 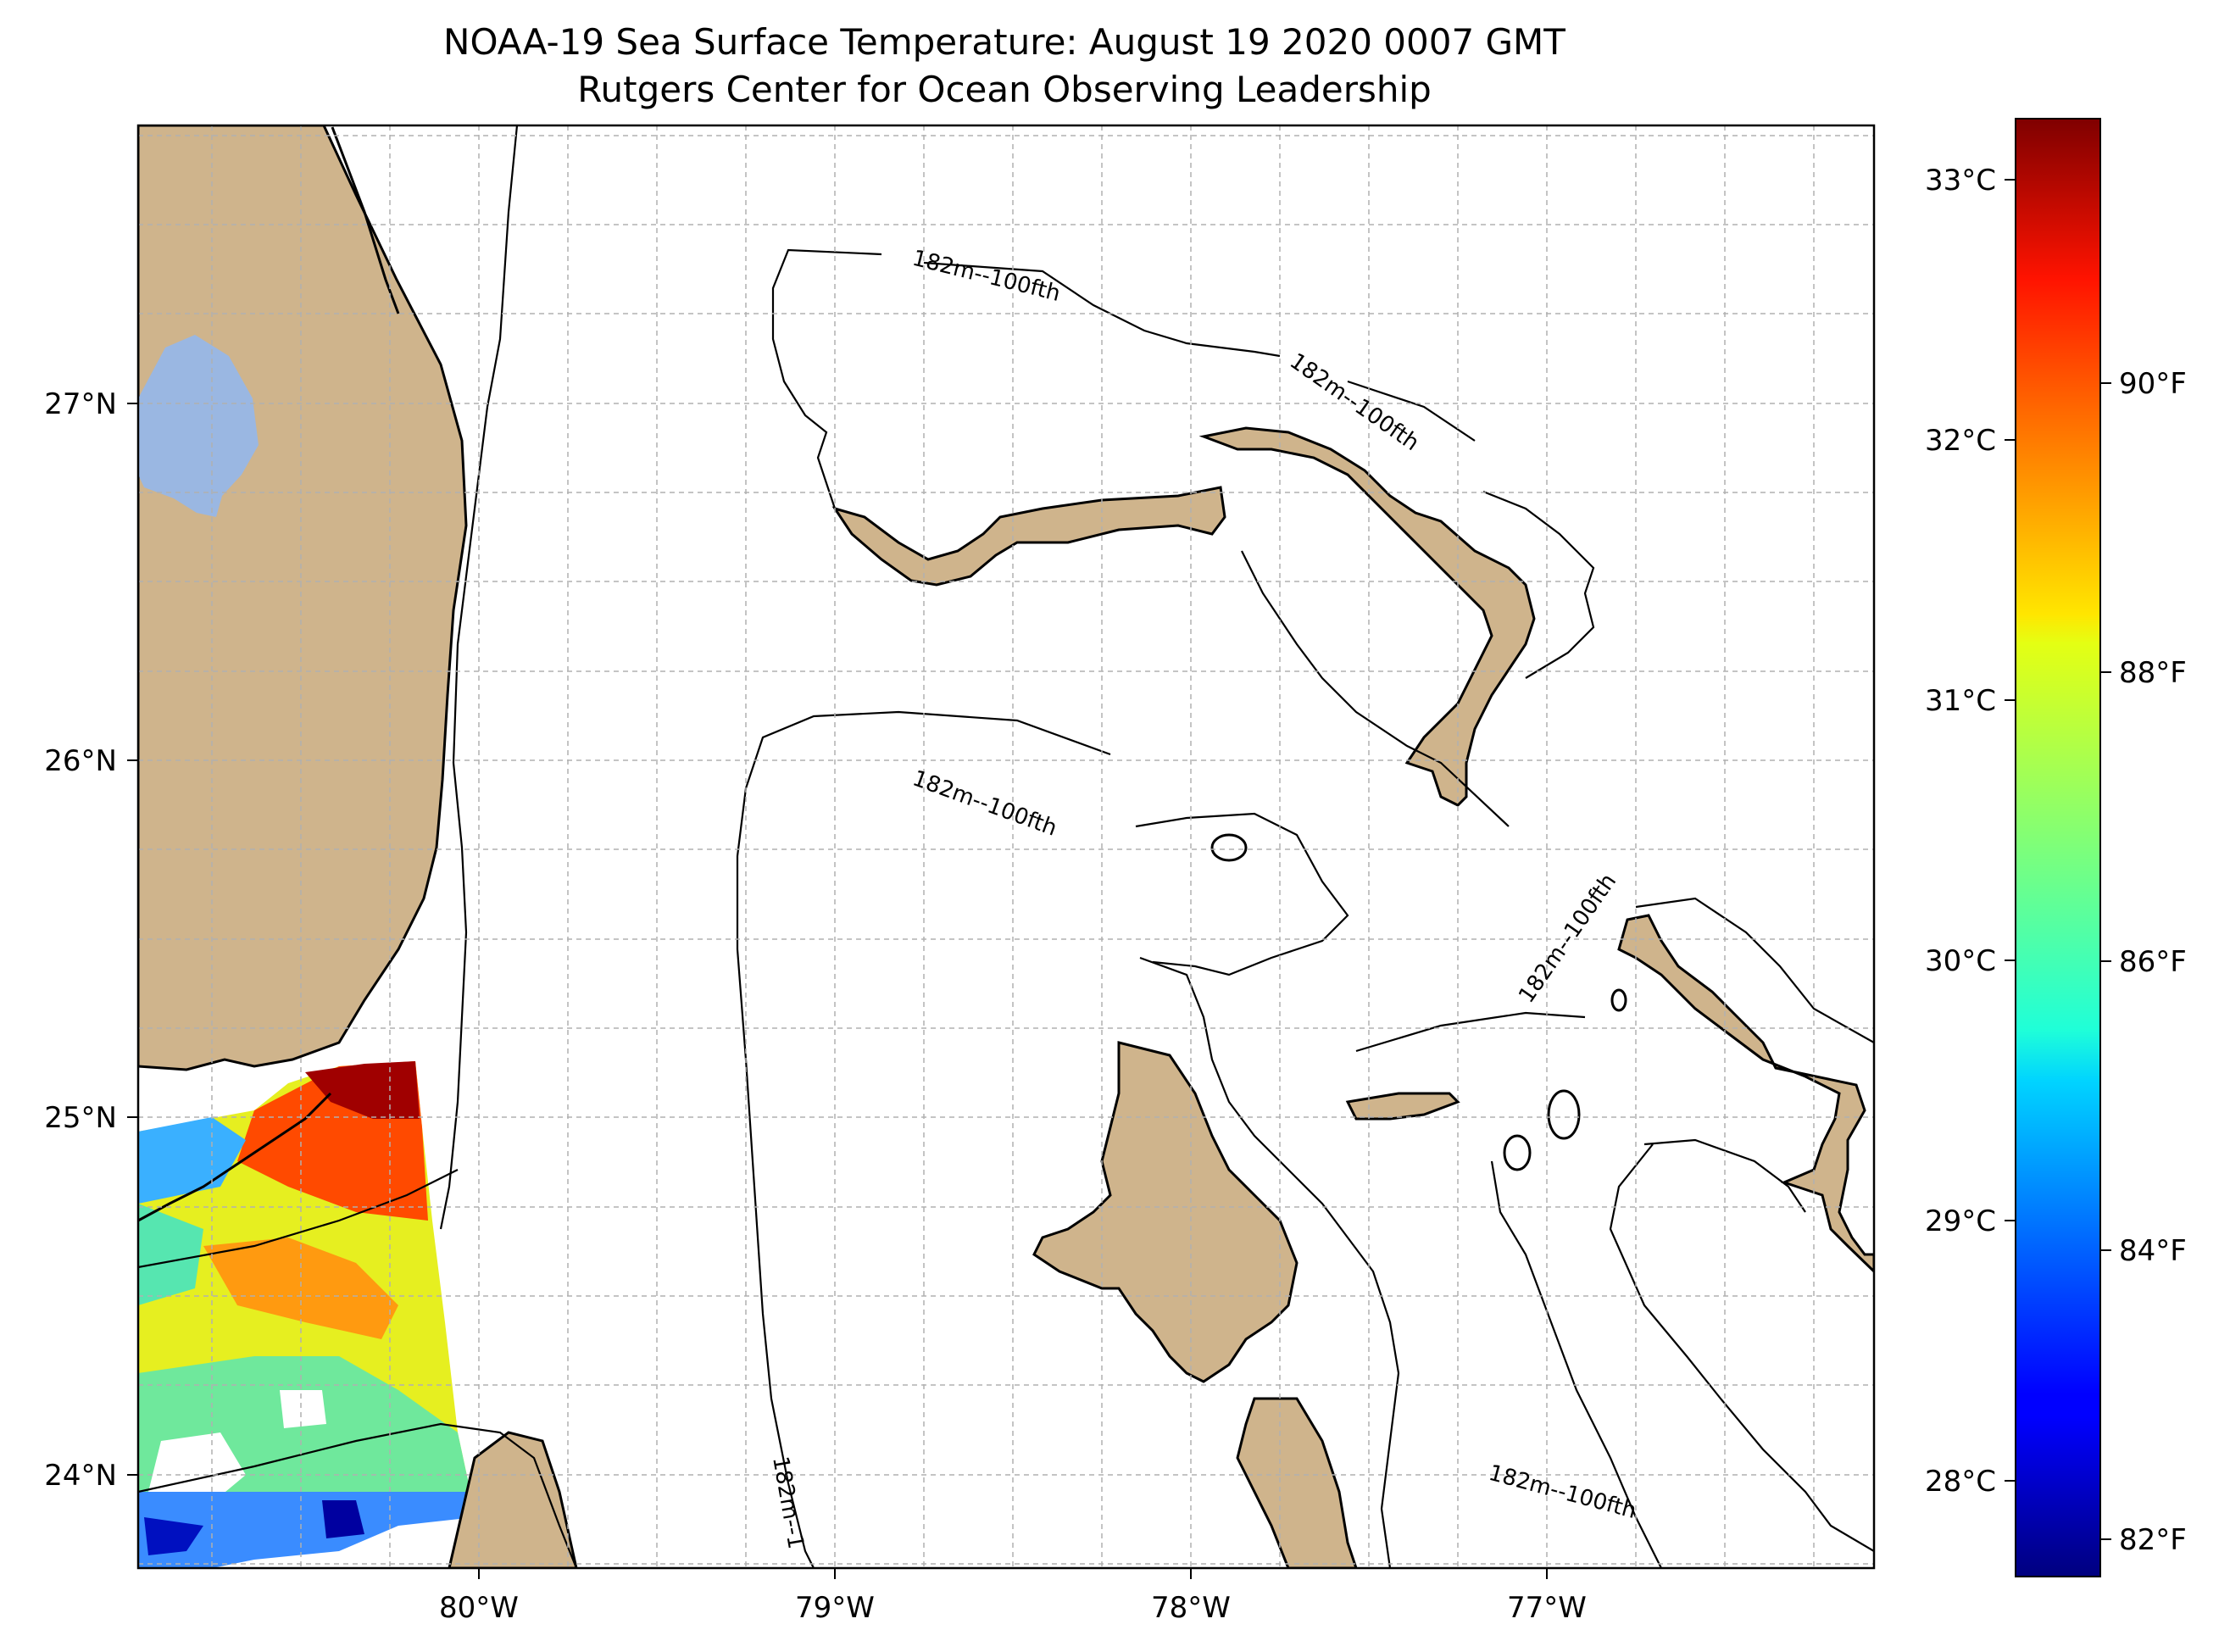 I want to click on colorbar-label-29c: 29°C, so click(x=1960, y=1221).